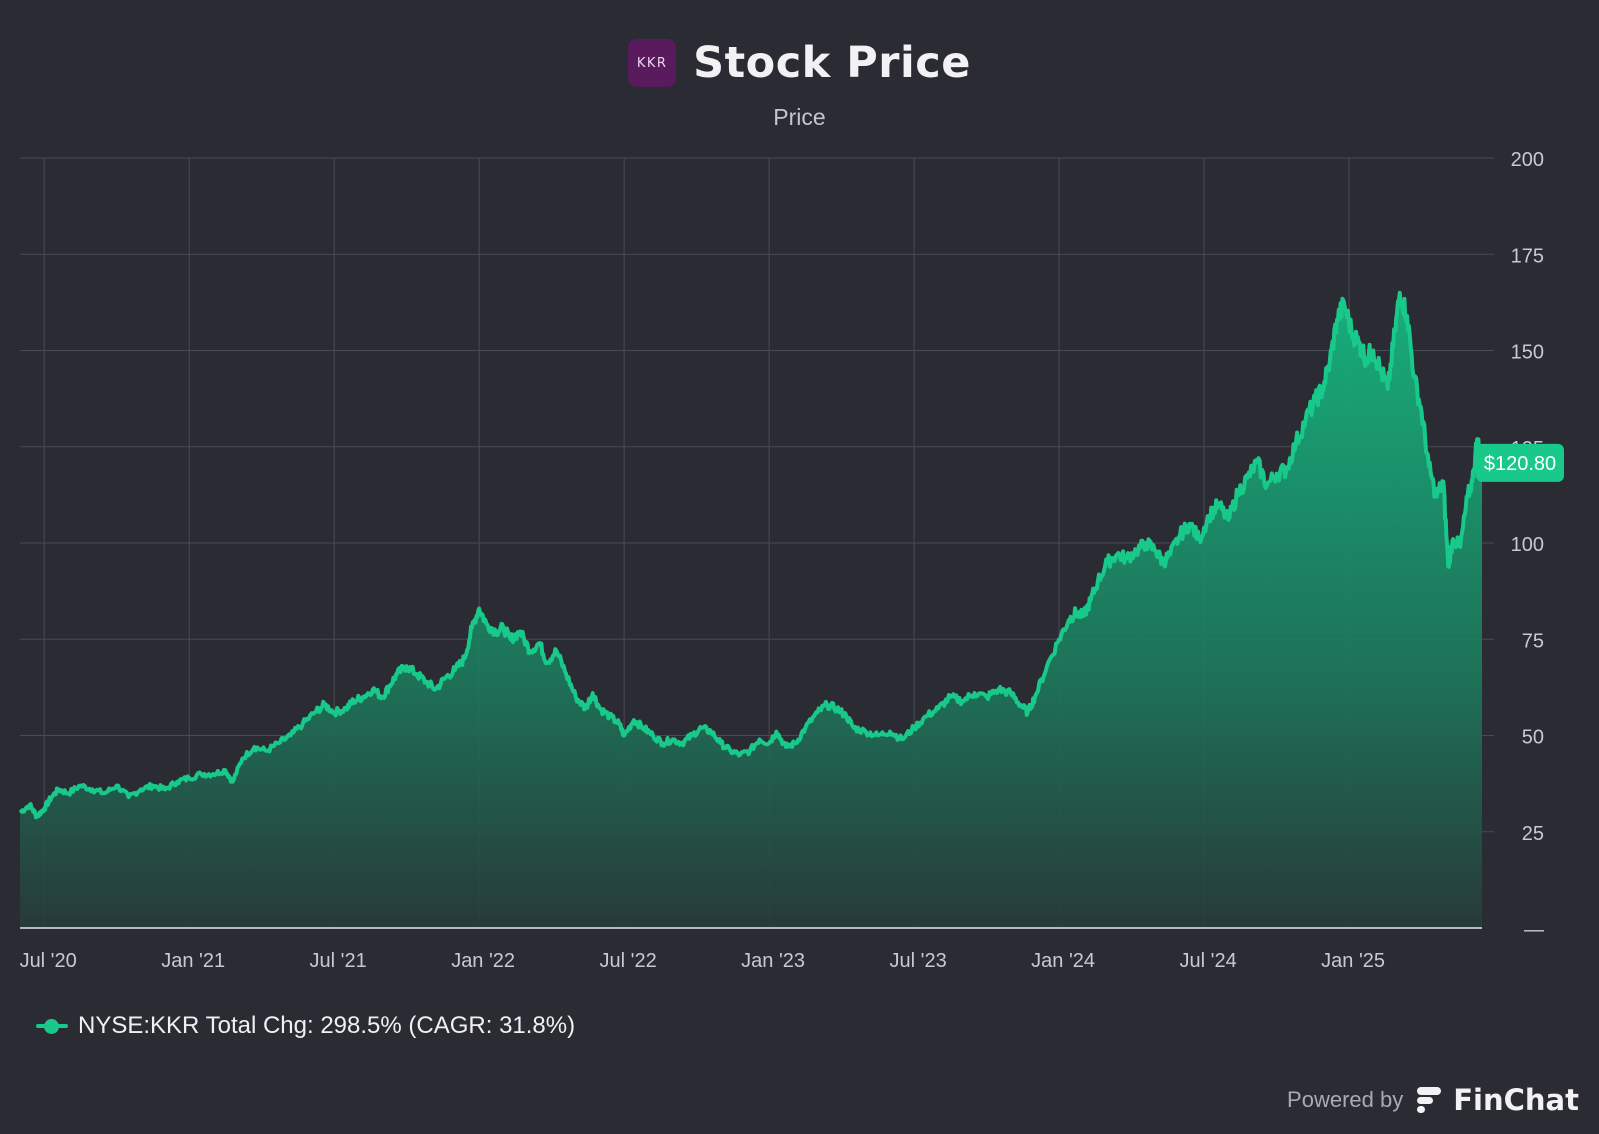 The width and height of the screenshot is (1599, 1134). What do you see at coordinates (1345, 1099) in the screenshot?
I see `powered-by-text: Powered by` at bounding box center [1345, 1099].